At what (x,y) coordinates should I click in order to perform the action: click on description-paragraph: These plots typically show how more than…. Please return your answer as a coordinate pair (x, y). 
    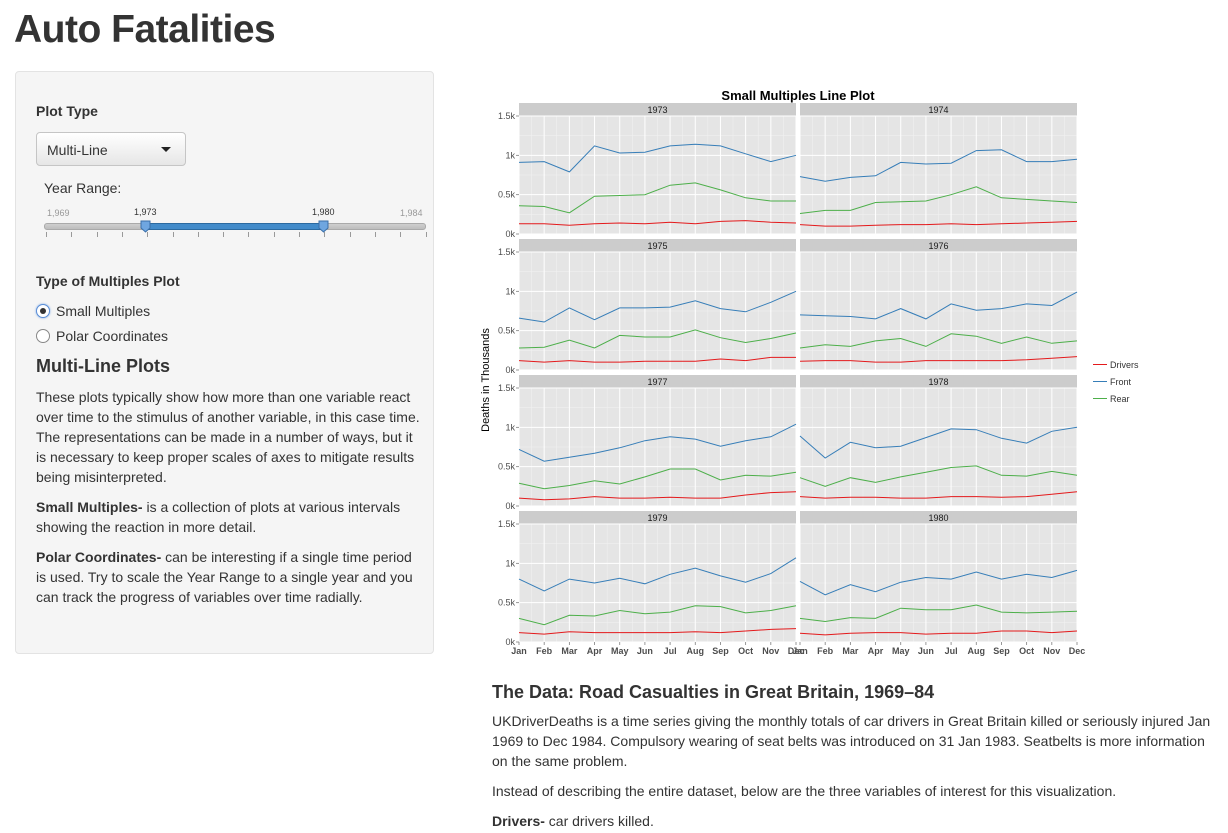
    Looking at the image, I should click on (228, 437).